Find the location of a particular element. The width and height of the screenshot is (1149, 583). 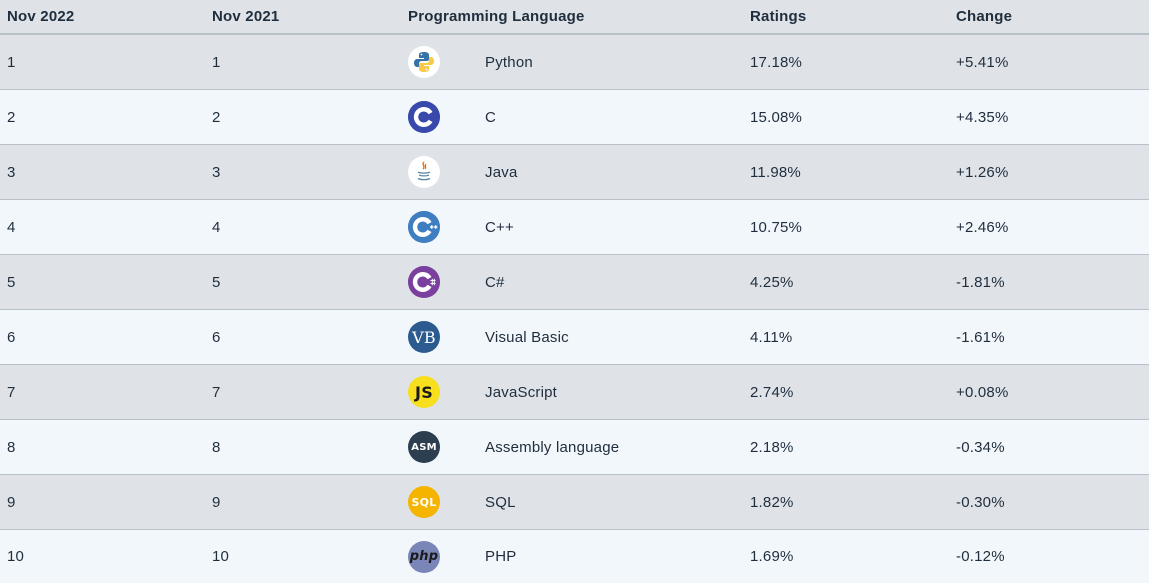

c-icon is located at coordinates (424, 117).